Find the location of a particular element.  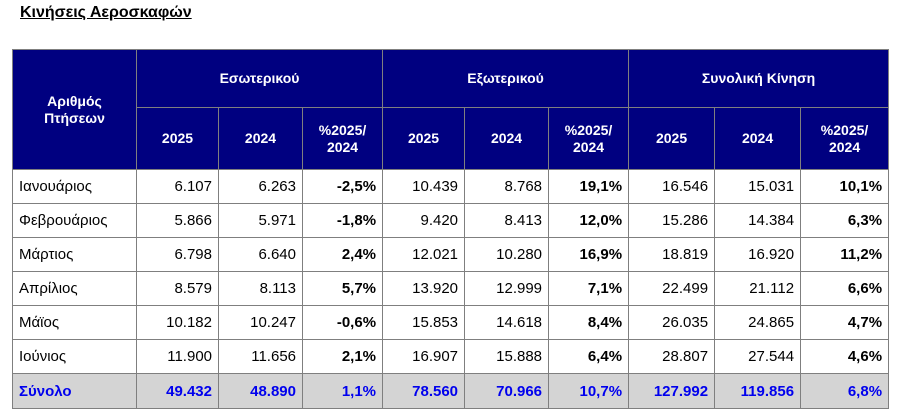

value-cell: 12.021 is located at coordinates (424, 254).